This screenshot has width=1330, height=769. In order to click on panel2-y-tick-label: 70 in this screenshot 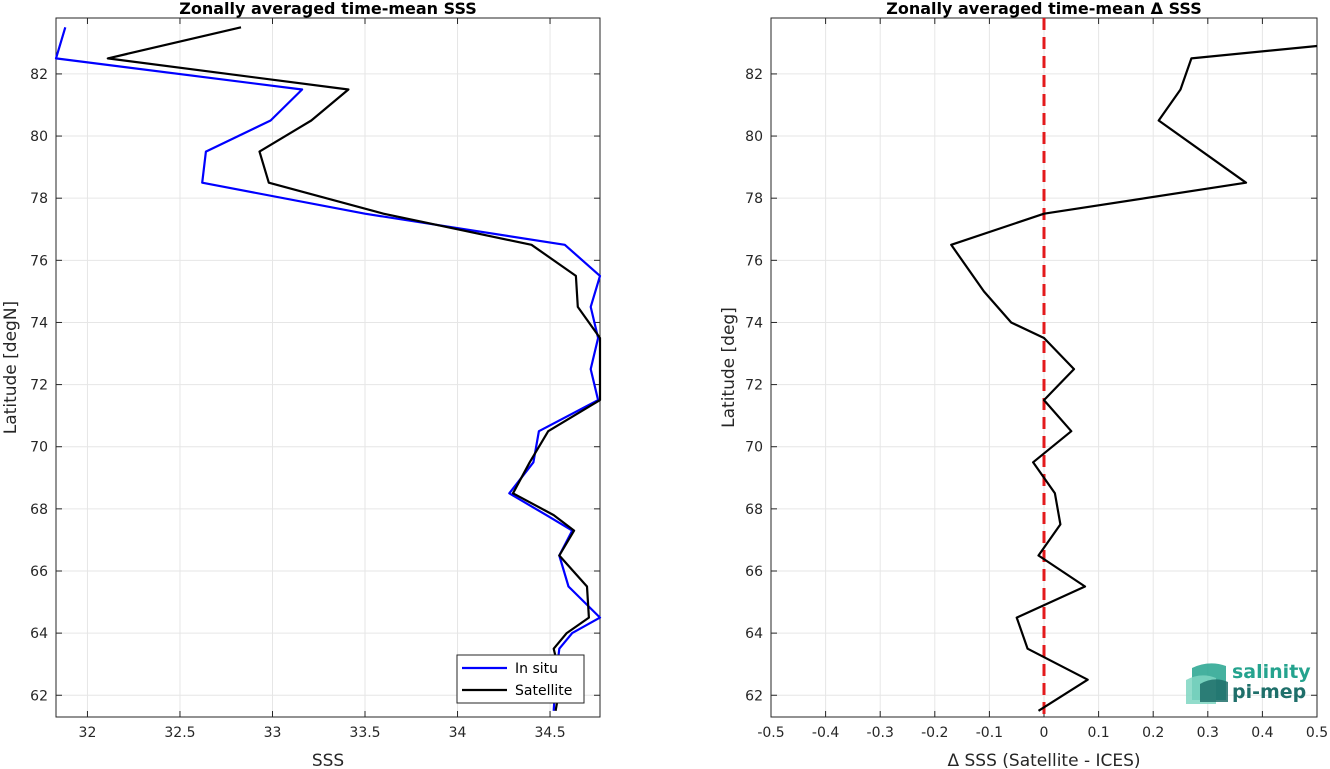, I will do `click(754, 448)`.